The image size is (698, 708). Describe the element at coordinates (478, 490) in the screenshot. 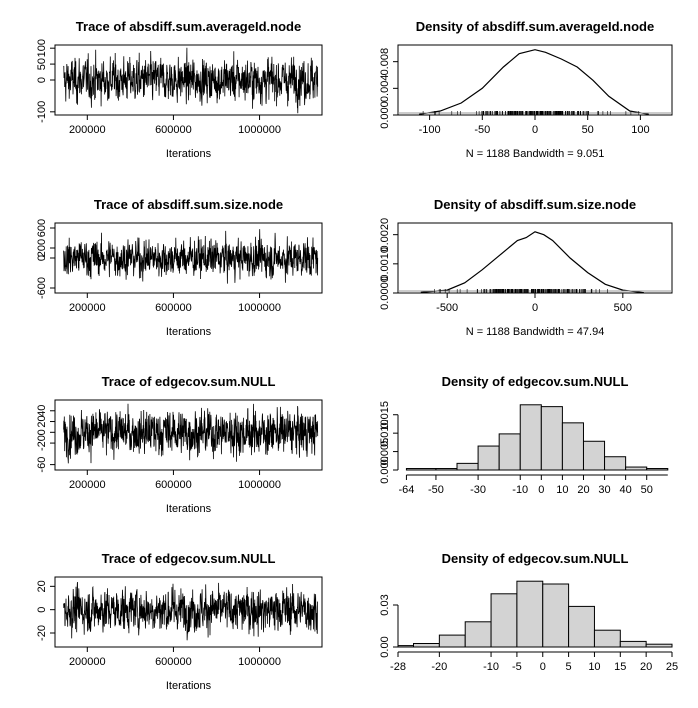

I see `x-tick-label: -30` at that location.